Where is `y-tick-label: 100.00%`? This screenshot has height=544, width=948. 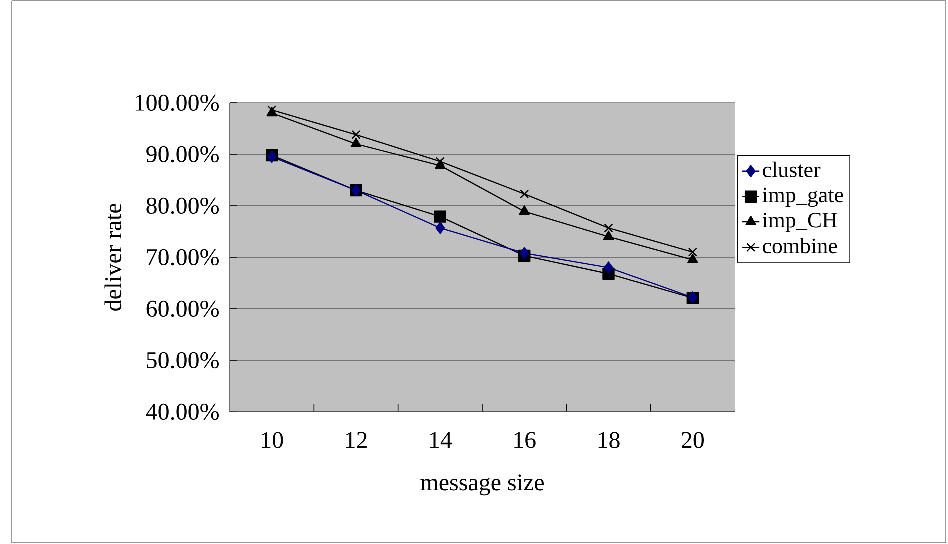 y-tick-label: 100.00% is located at coordinates (177, 103).